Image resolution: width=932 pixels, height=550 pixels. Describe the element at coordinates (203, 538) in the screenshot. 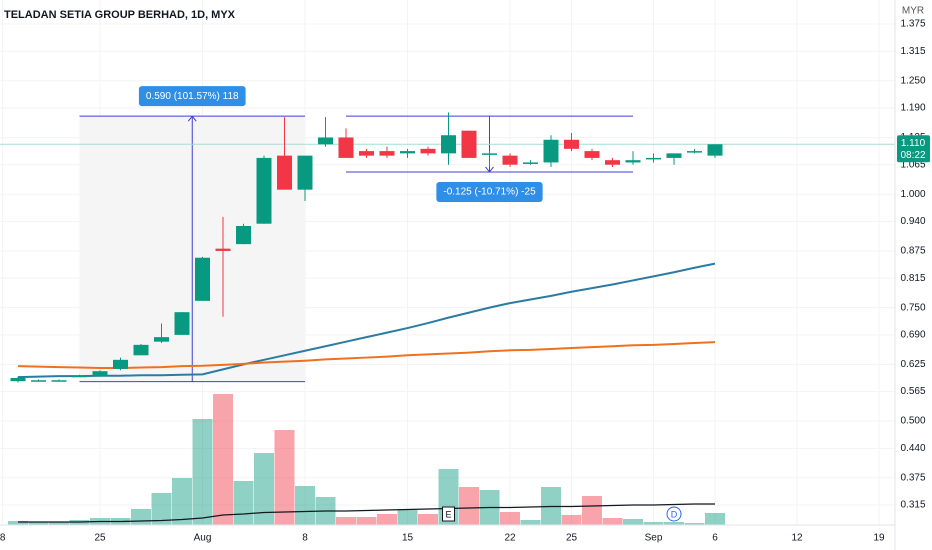

I see `x-tick-label: Aug` at that location.